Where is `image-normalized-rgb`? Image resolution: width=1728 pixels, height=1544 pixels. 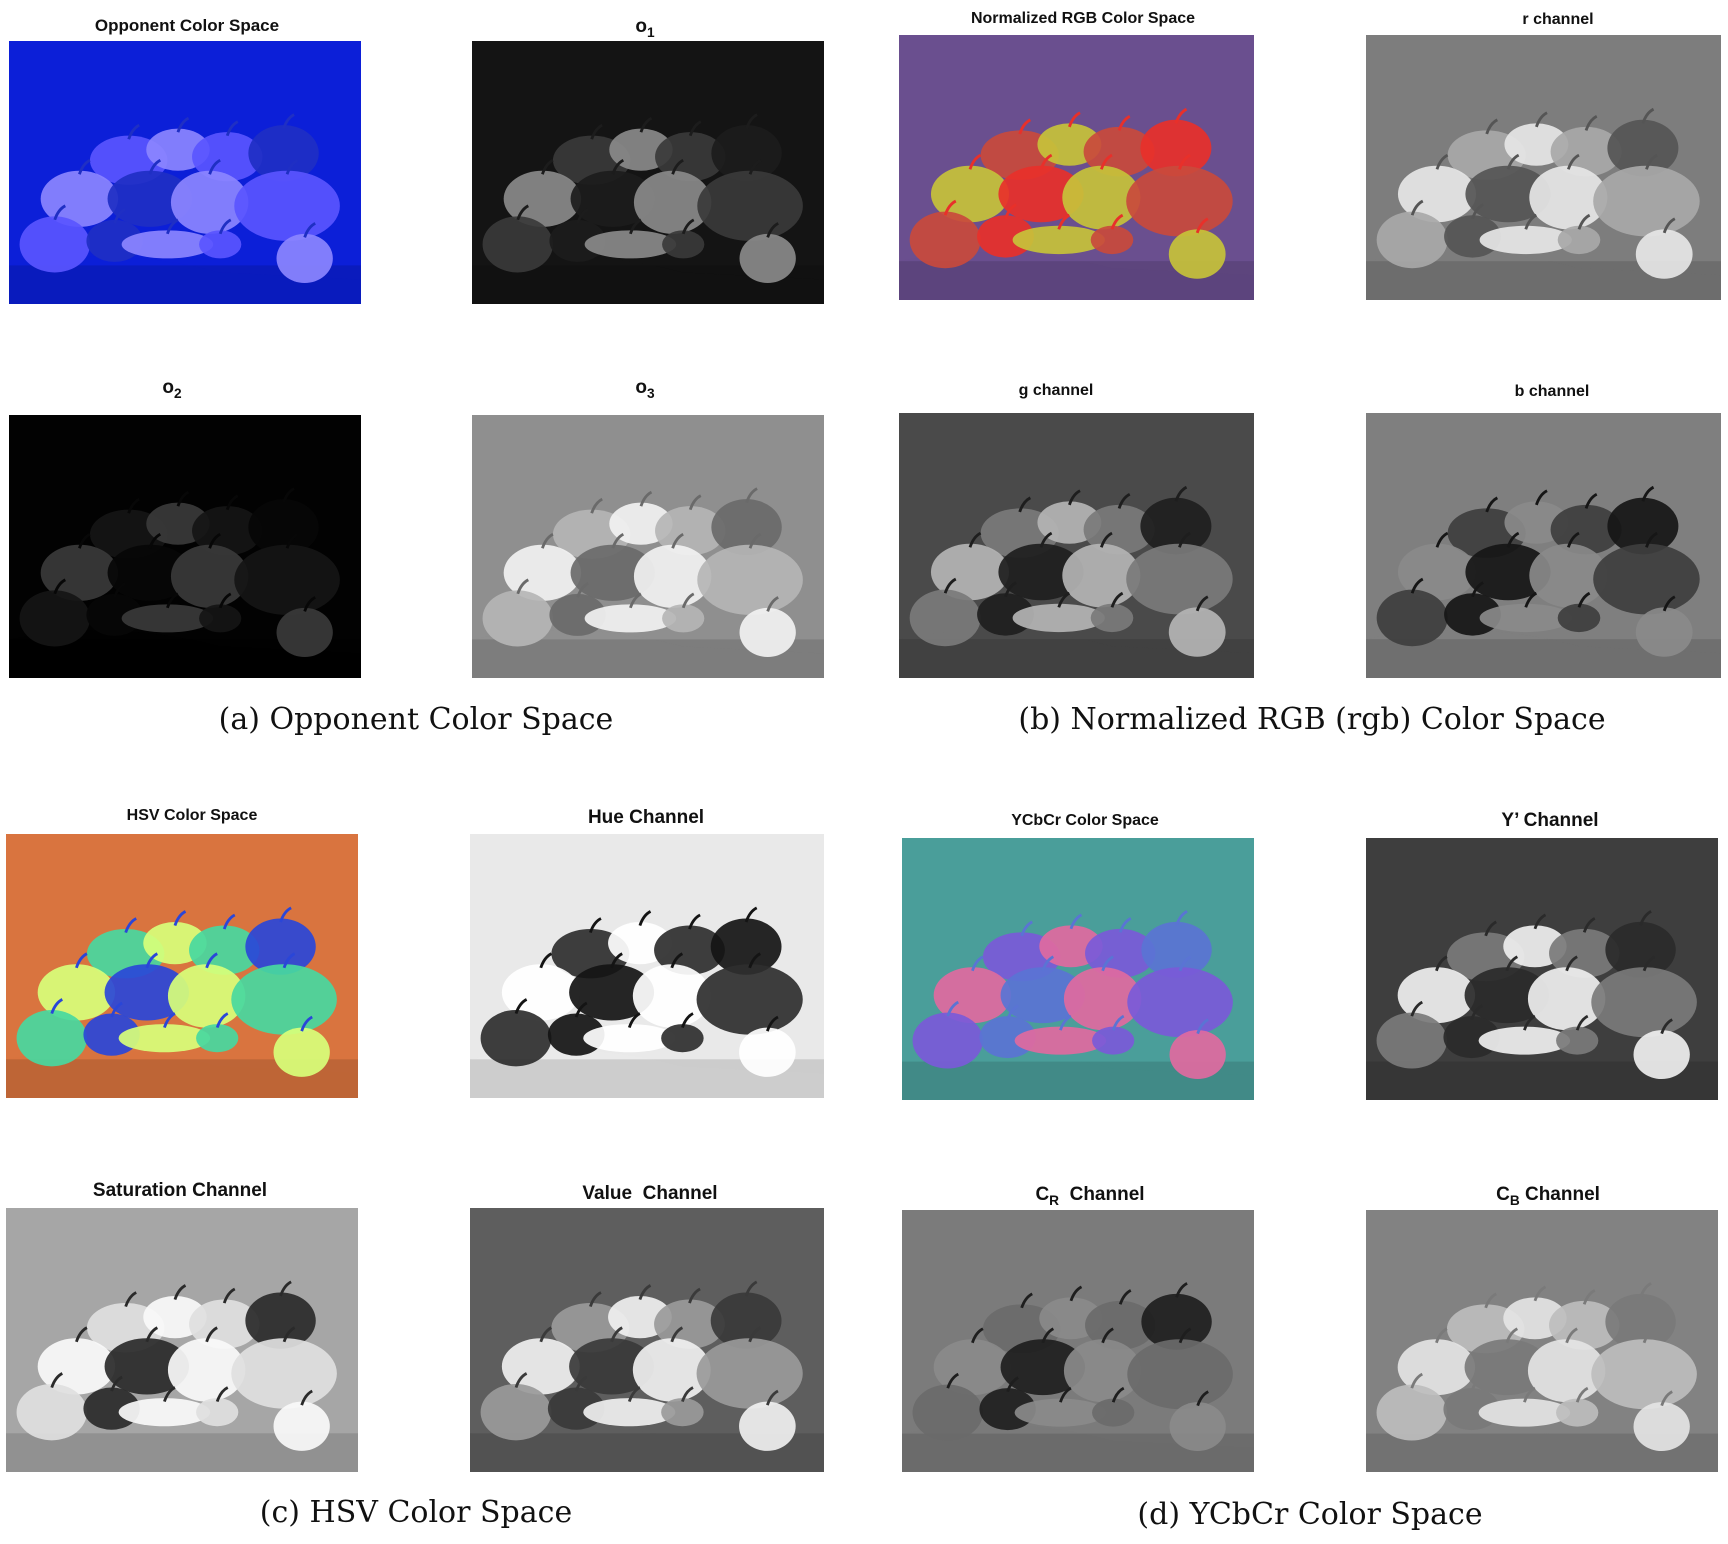
image-normalized-rgb is located at coordinates (1076, 167).